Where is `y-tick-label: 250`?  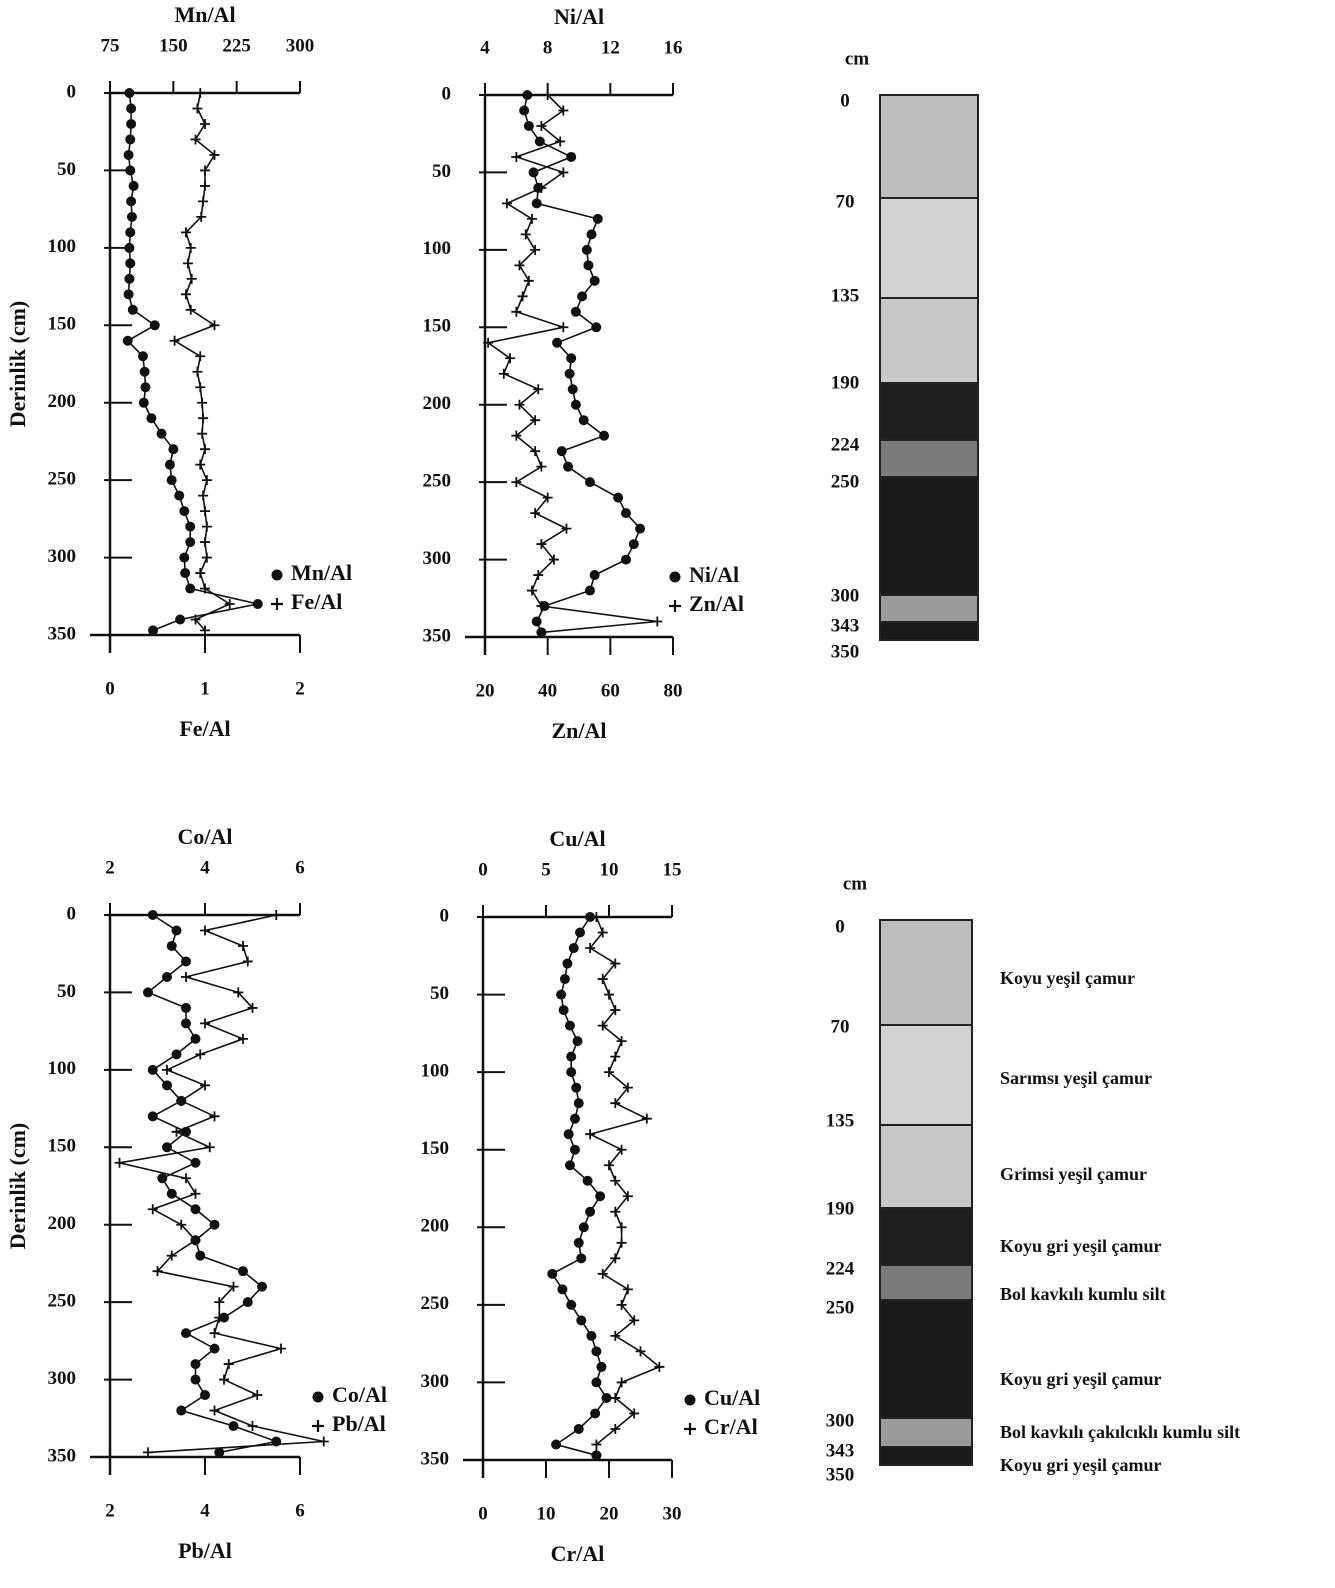
y-tick-label: 250 is located at coordinates (62, 479).